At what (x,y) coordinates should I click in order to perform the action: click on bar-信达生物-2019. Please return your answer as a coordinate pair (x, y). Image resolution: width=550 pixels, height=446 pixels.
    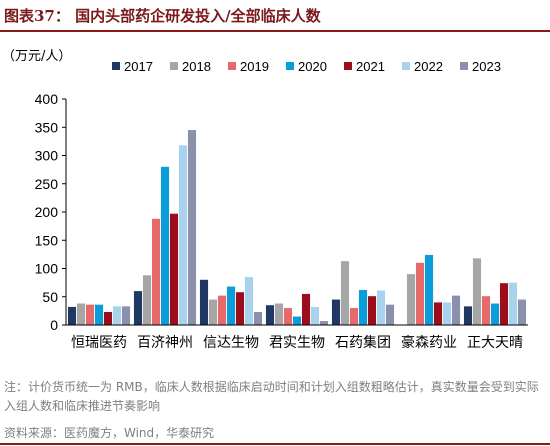
    Looking at the image, I should click on (222, 310).